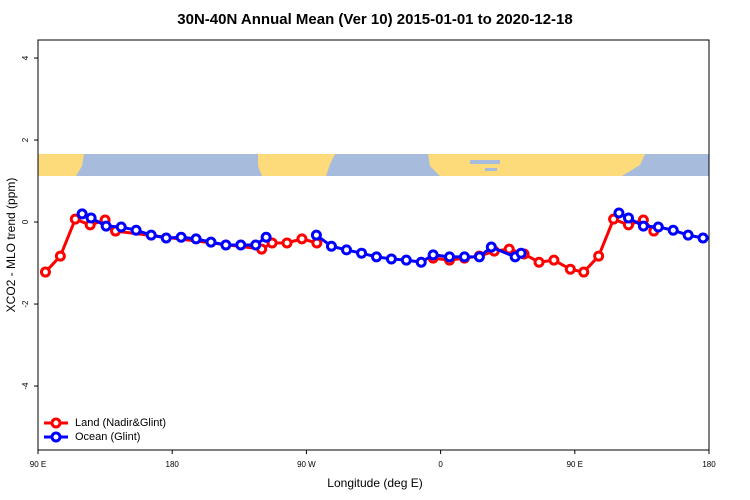 The image size is (750, 500). What do you see at coordinates (107, 437) in the screenshot?
I see `legend-label: Ocean (Glint)` at bounding box center [107, 437].